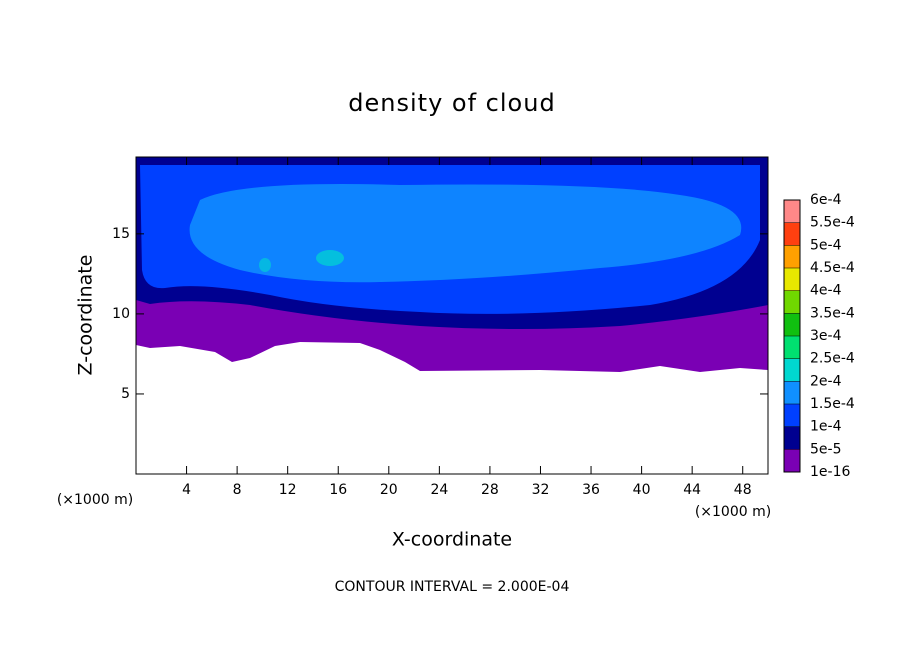 The image size is (904, 654). What do you see at coordinates (288, 490) in the screenshot?
I see `x-tick-label: 12` at bounding box center [288, 490].